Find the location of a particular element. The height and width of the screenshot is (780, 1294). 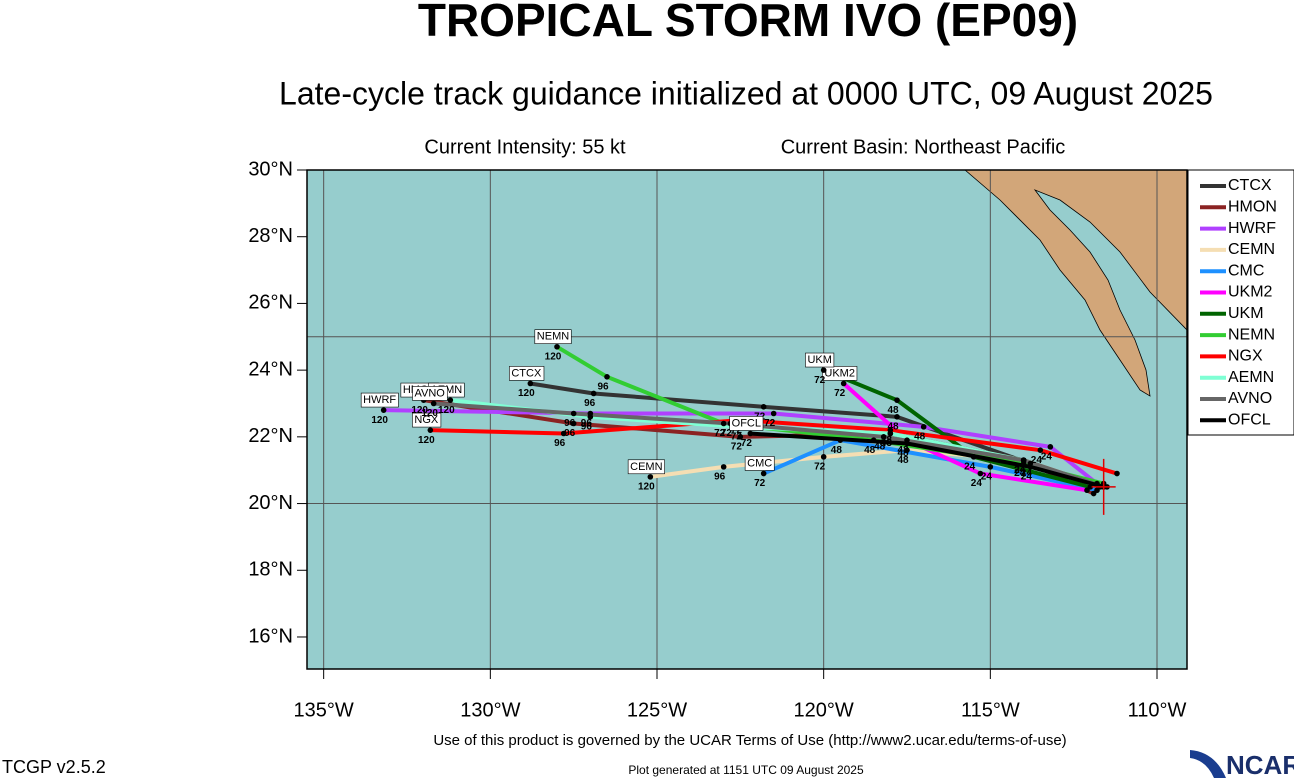

track-label: UKM2 is located at coordinates (839, 373).